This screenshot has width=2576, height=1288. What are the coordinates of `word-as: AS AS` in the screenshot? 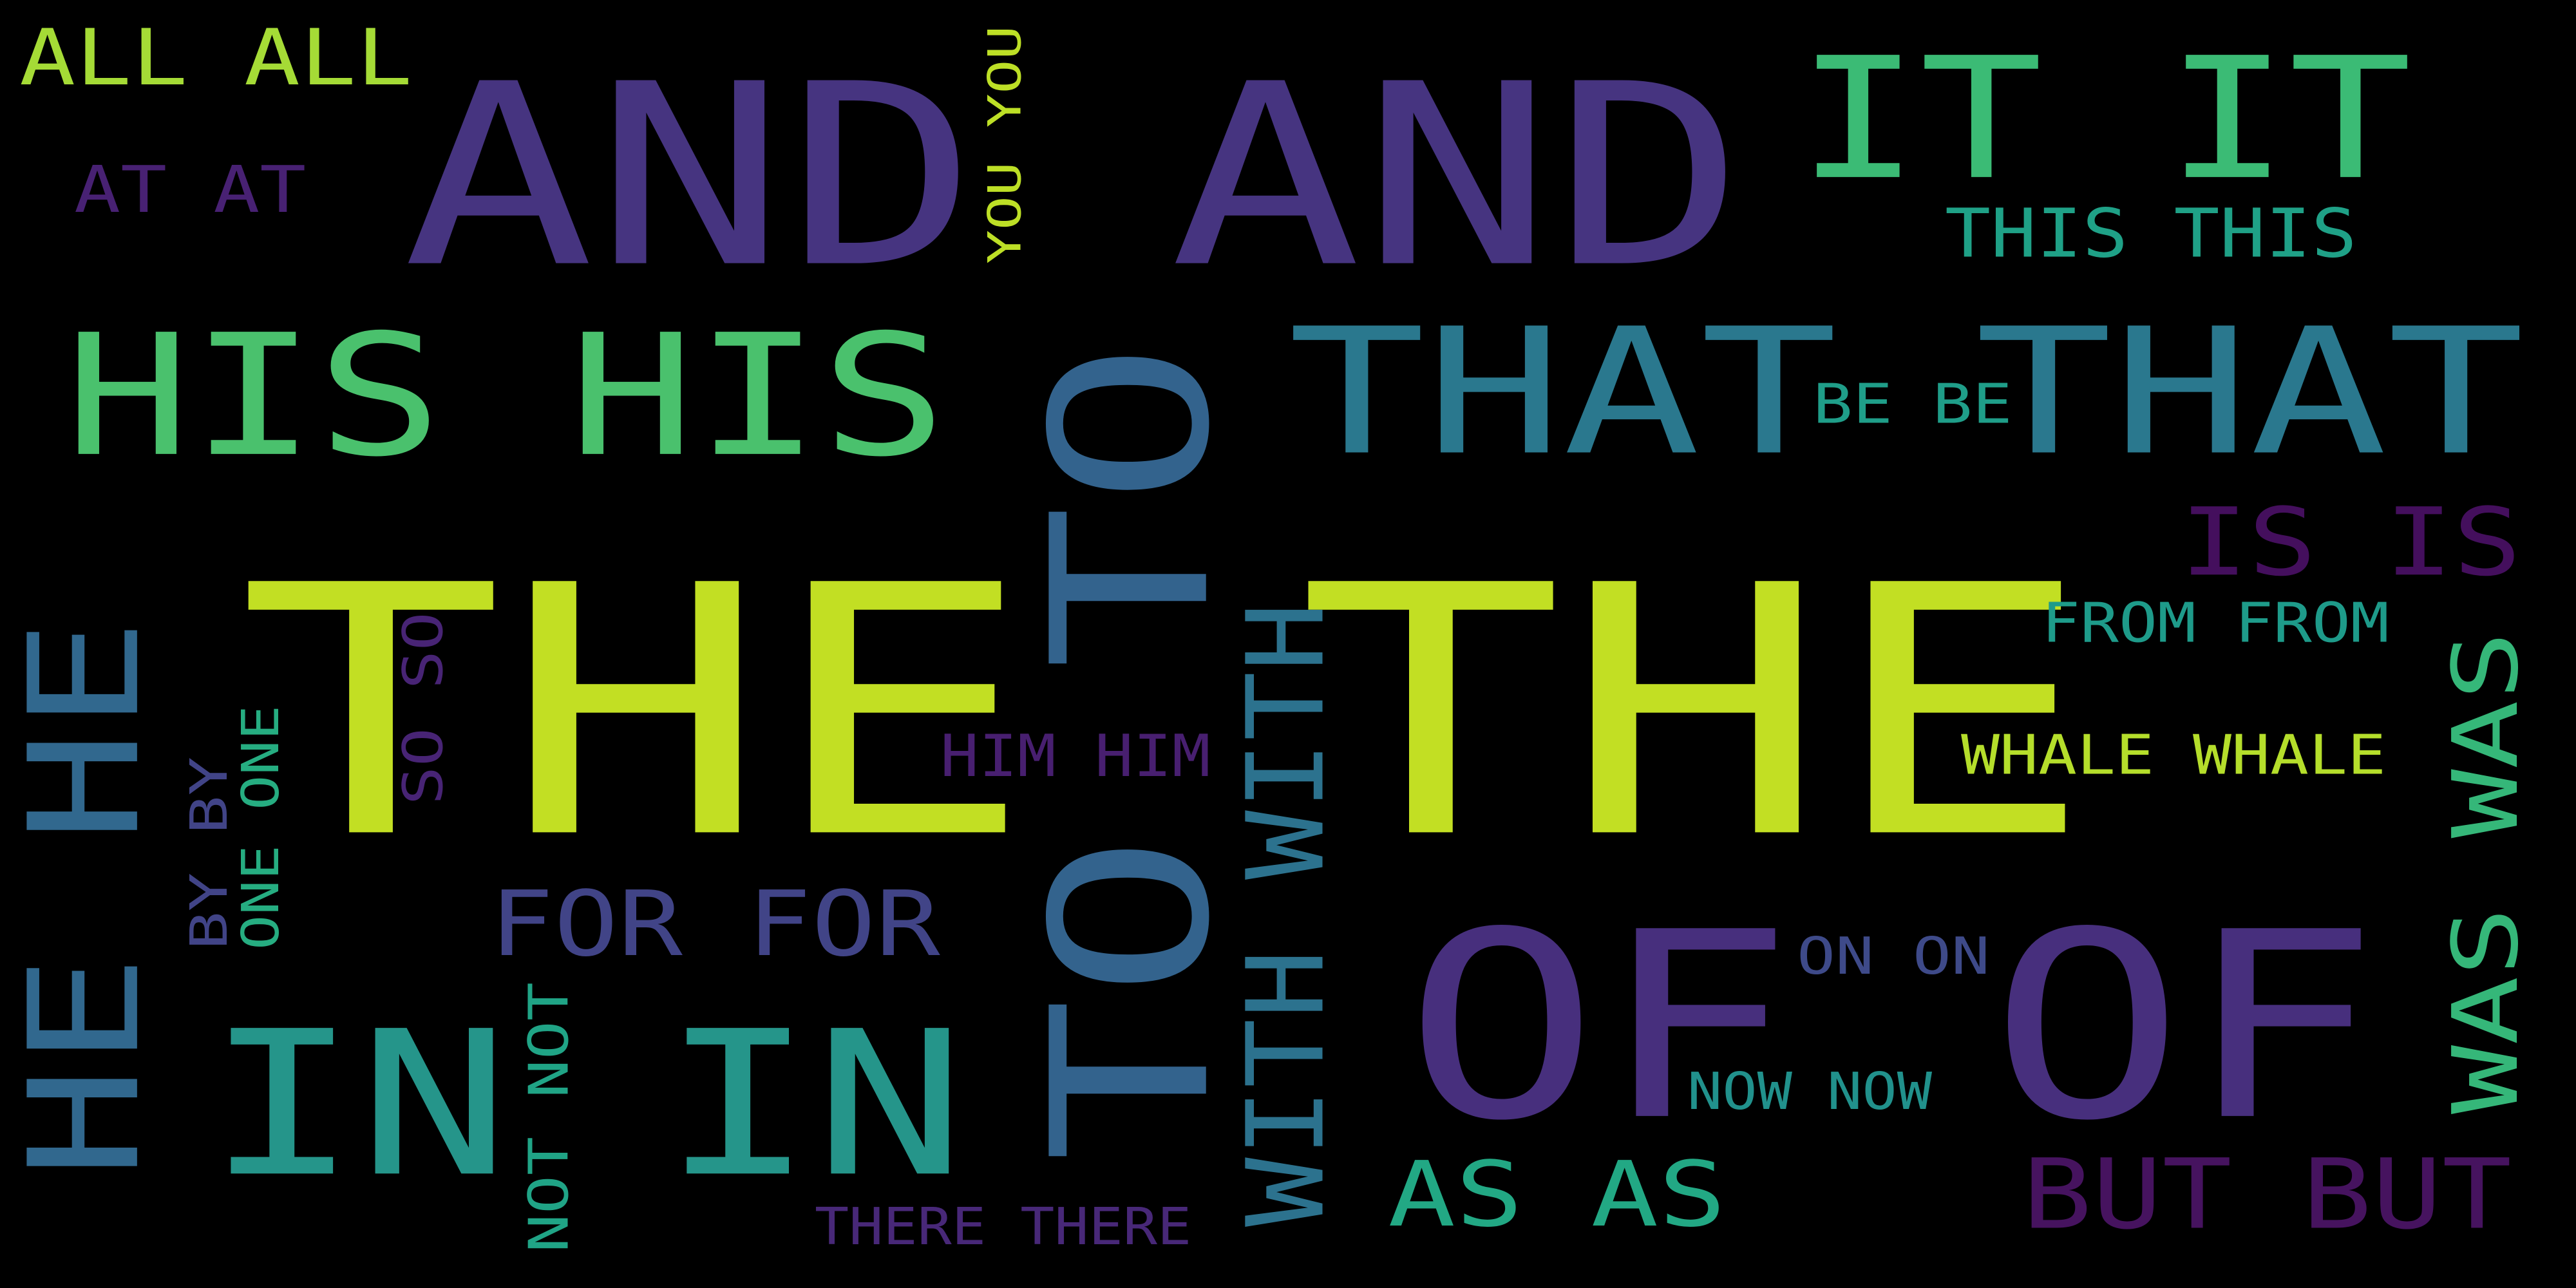 It's located at (1558, 1194).